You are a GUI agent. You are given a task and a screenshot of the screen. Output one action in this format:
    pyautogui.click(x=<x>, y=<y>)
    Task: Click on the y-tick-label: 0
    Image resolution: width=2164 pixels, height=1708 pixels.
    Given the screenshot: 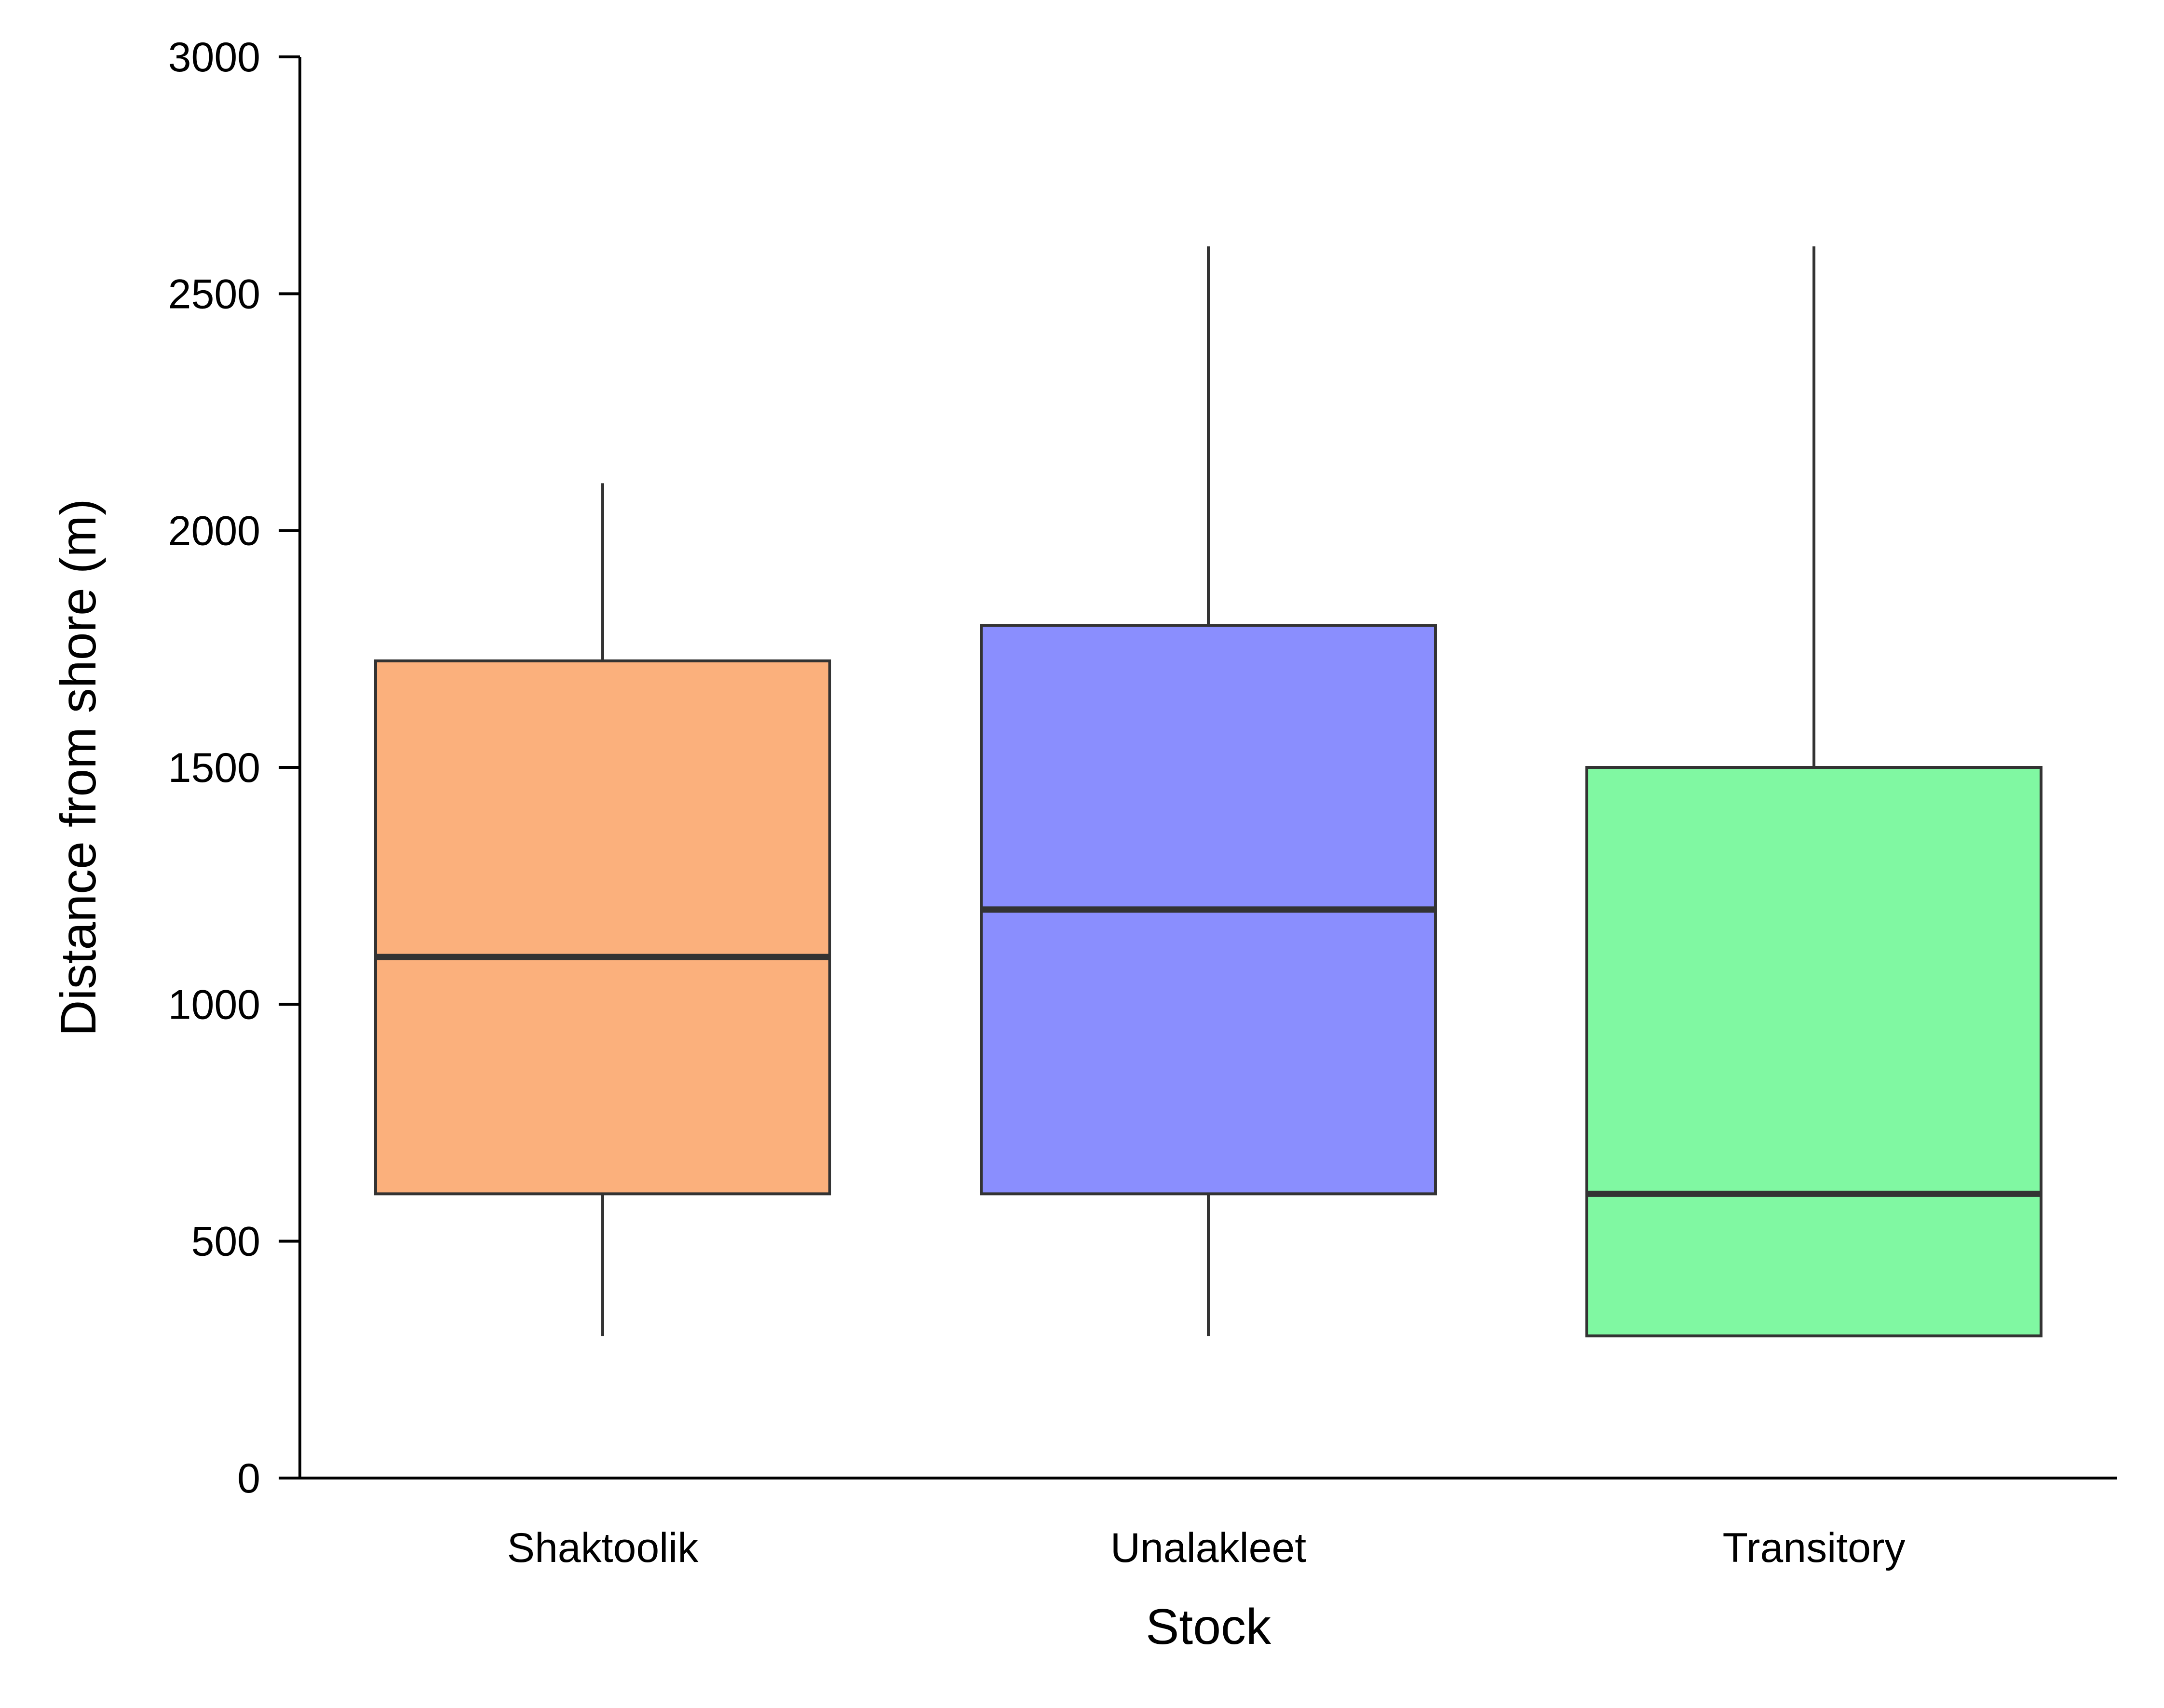 What is the action you would take?
    pyautogui.click(x=248, y=1478)
    